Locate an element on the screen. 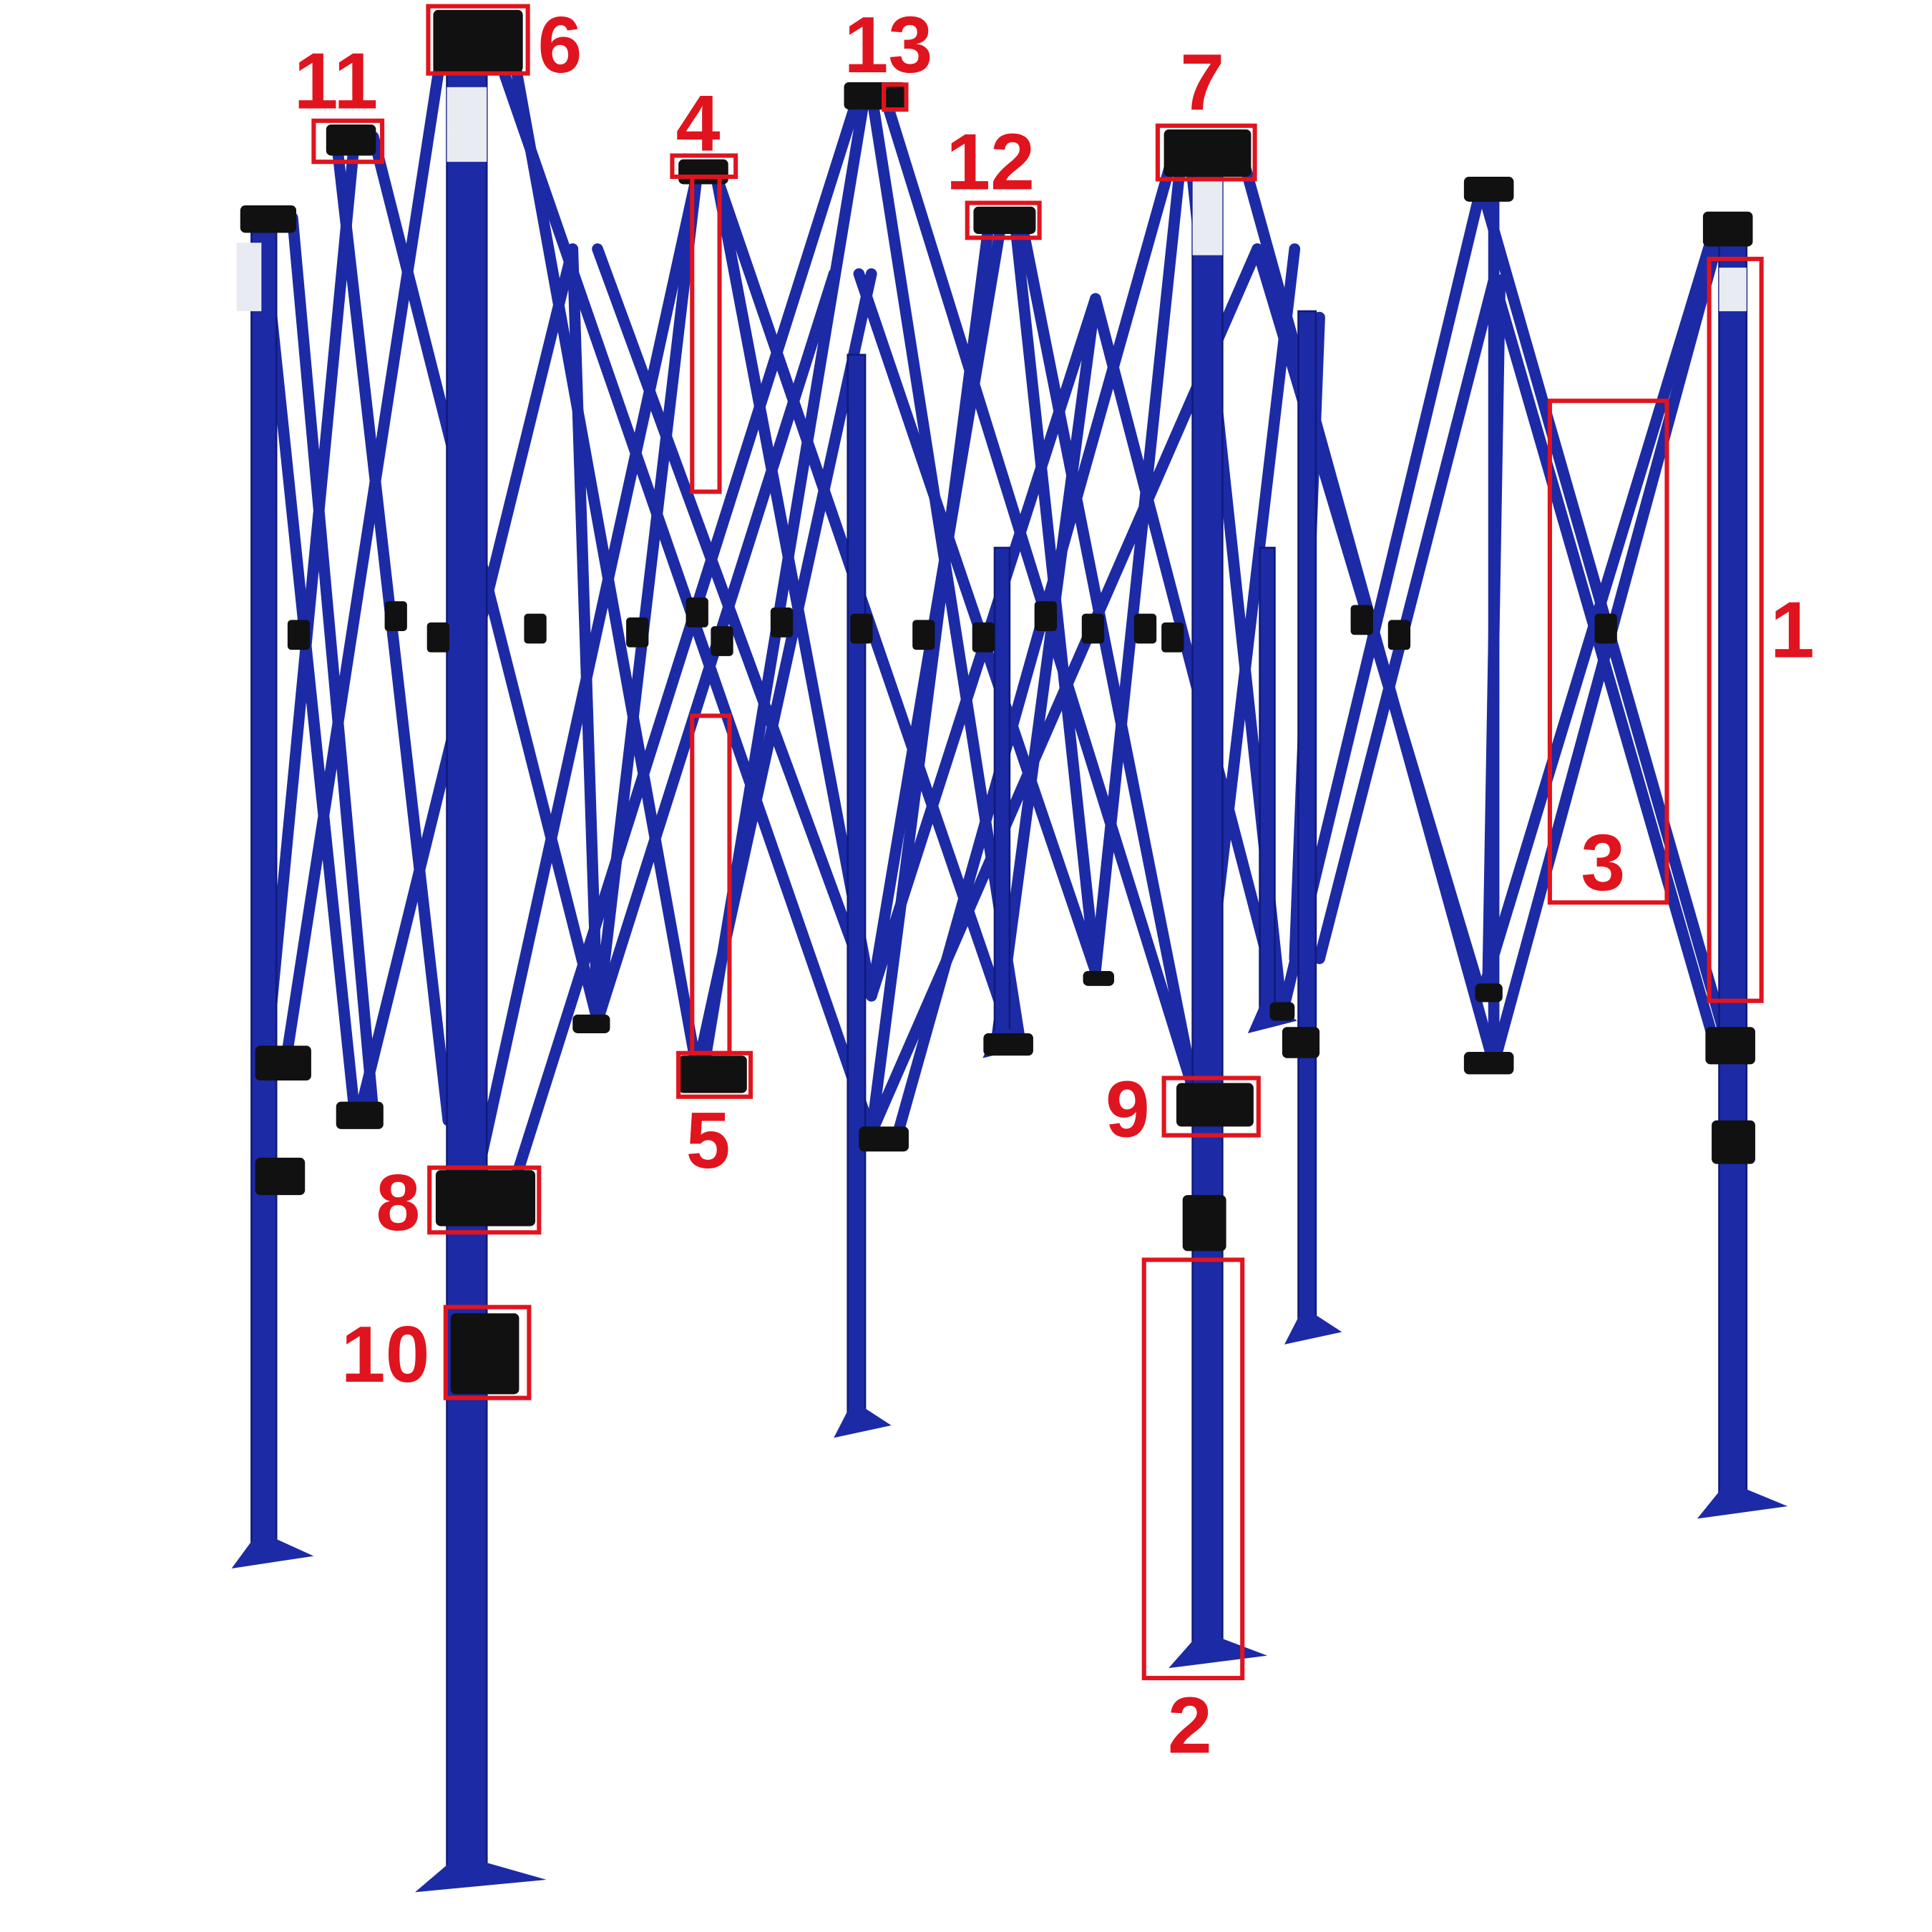  callout-11-box is located at coordinates (348, 141).